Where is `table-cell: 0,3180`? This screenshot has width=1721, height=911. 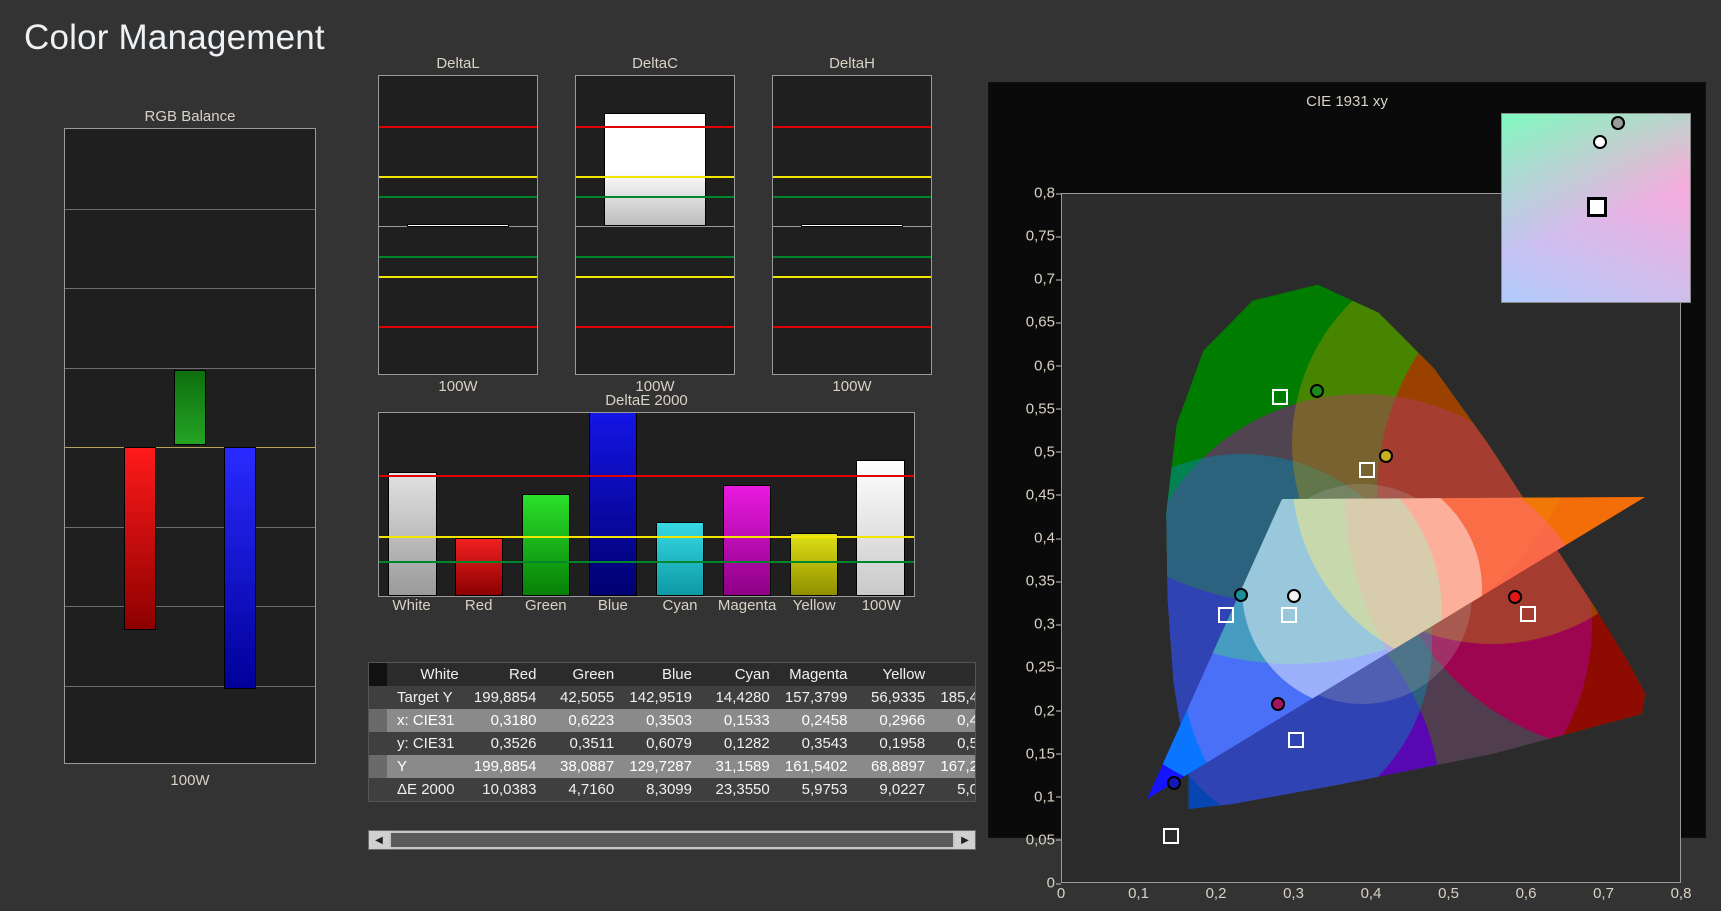 table-cell: 0,3180 is located at coordinates (503, 720).